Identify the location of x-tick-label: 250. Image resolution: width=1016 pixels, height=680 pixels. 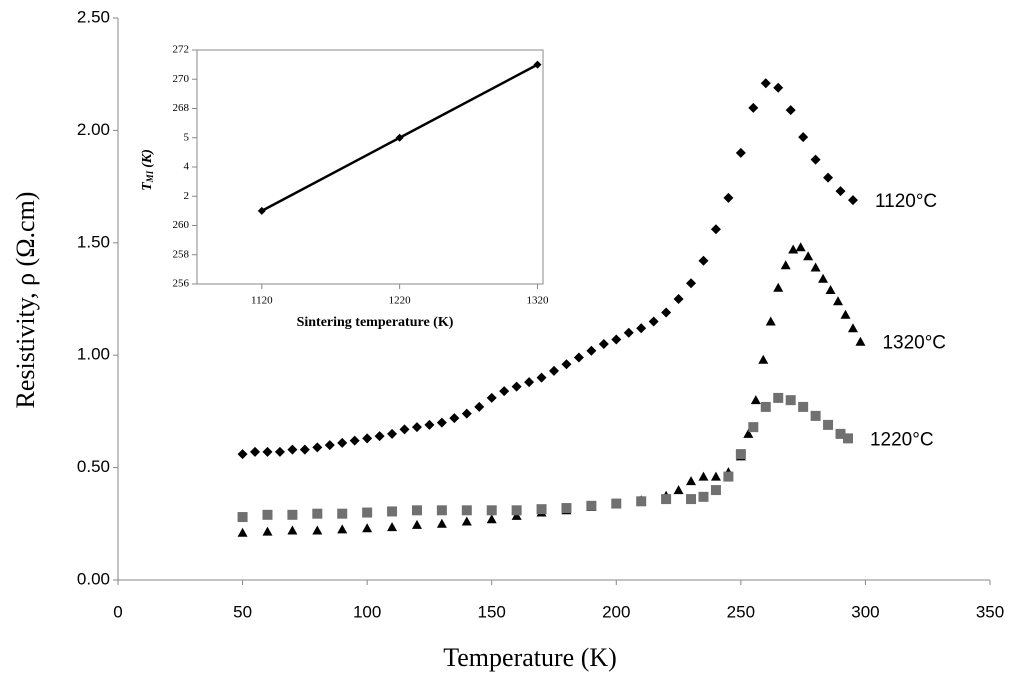
(741, 611).